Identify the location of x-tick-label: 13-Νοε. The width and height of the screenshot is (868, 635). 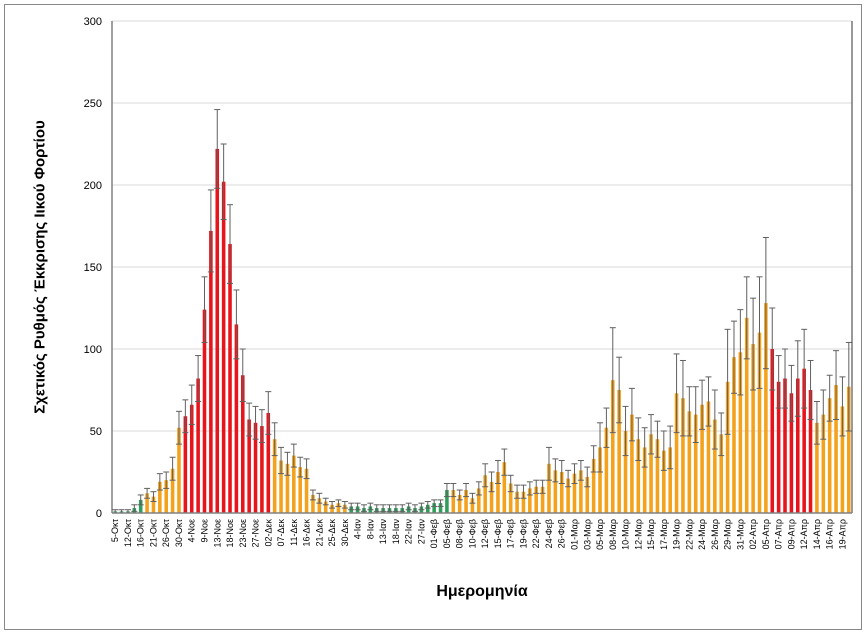
(217, 533).